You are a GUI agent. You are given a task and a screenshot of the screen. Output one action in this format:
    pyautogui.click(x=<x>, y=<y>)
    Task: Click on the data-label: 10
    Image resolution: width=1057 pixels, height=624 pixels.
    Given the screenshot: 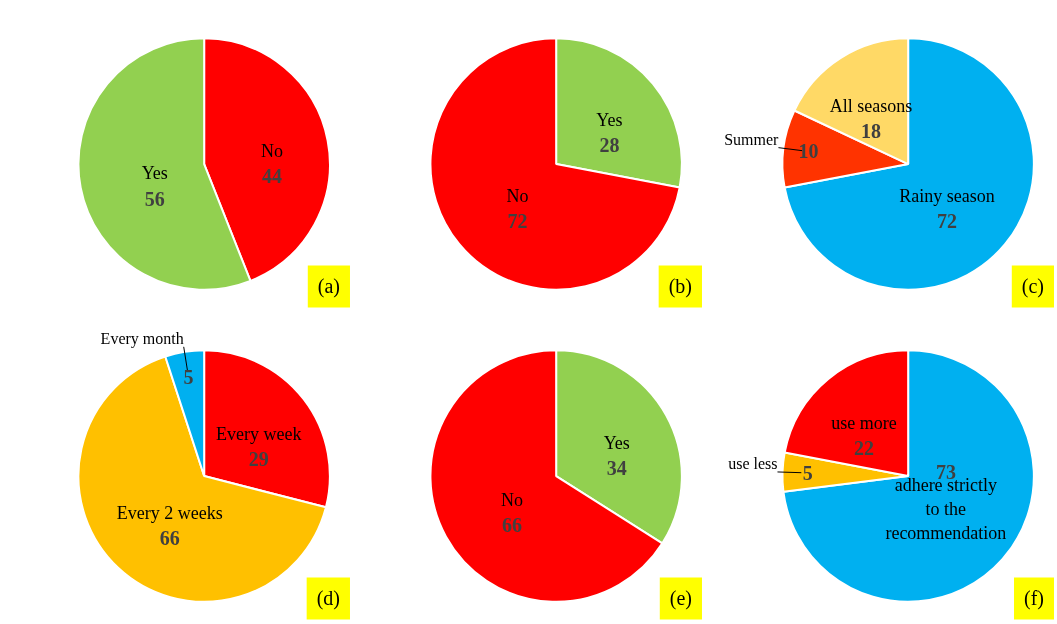 What is the action you would take?
    pyautogui.click(x=808, y=151)
    